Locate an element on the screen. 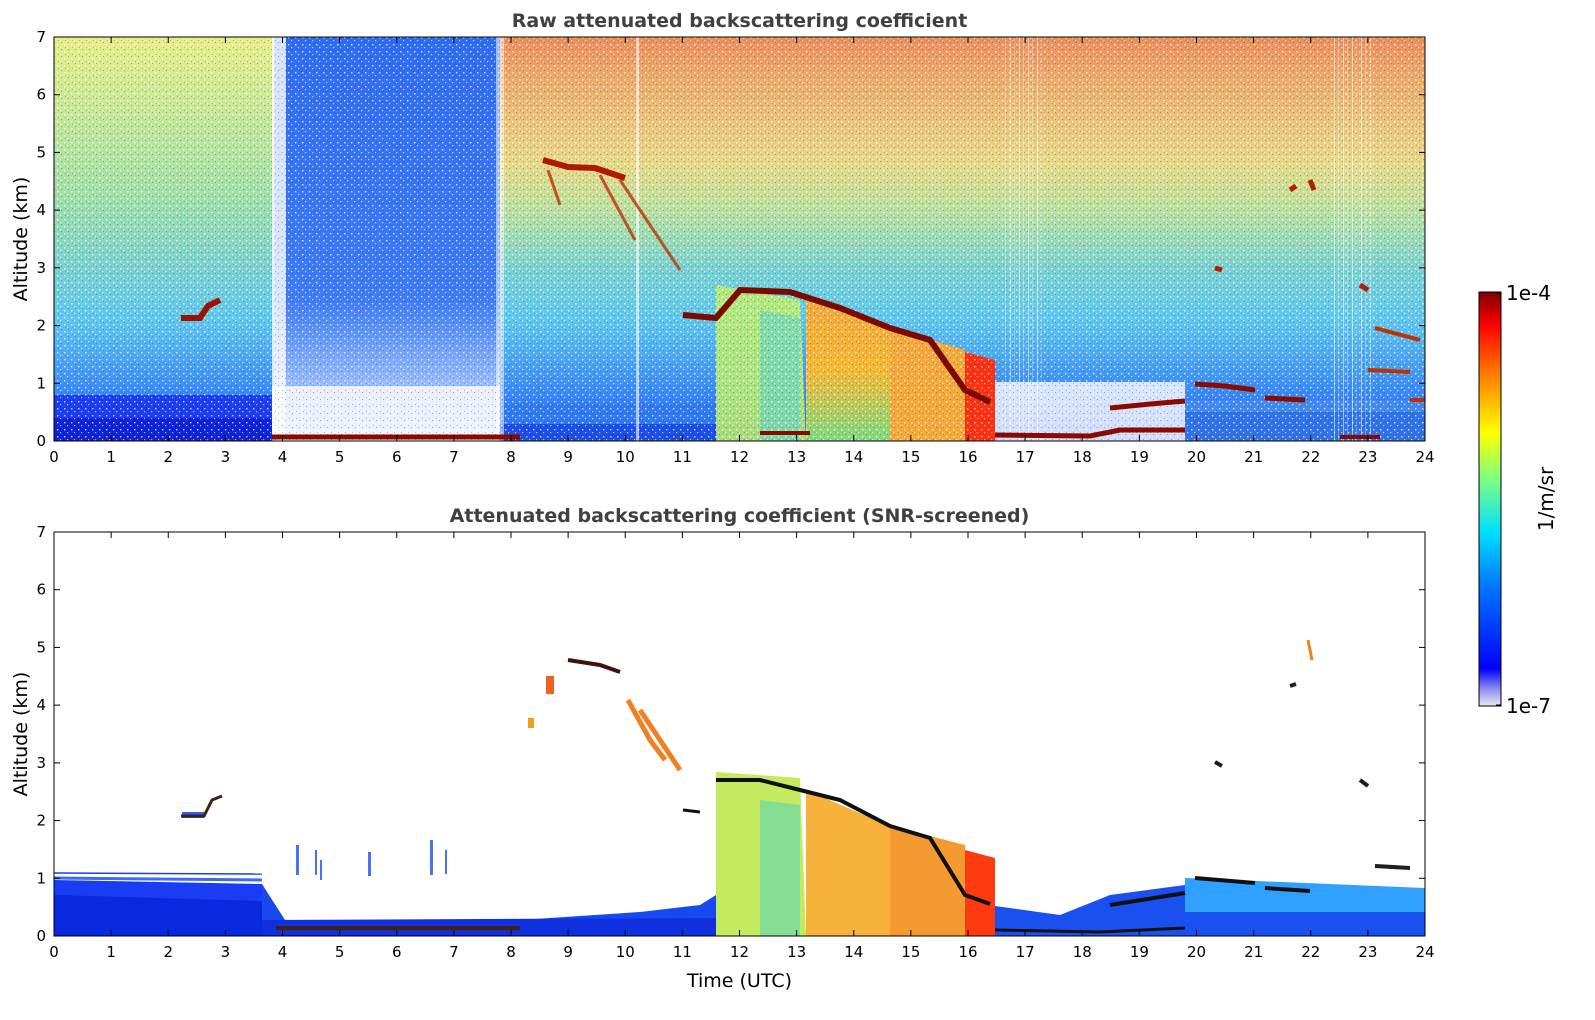  top-x-tick-label: 15 is located at coordinates (910, 457).